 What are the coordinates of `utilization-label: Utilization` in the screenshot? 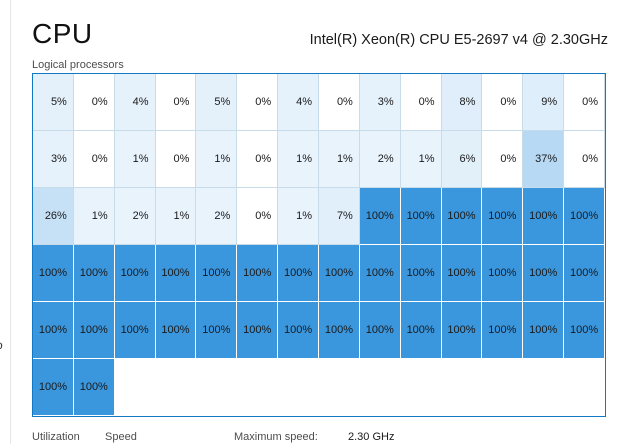 It's located at (56, 437).